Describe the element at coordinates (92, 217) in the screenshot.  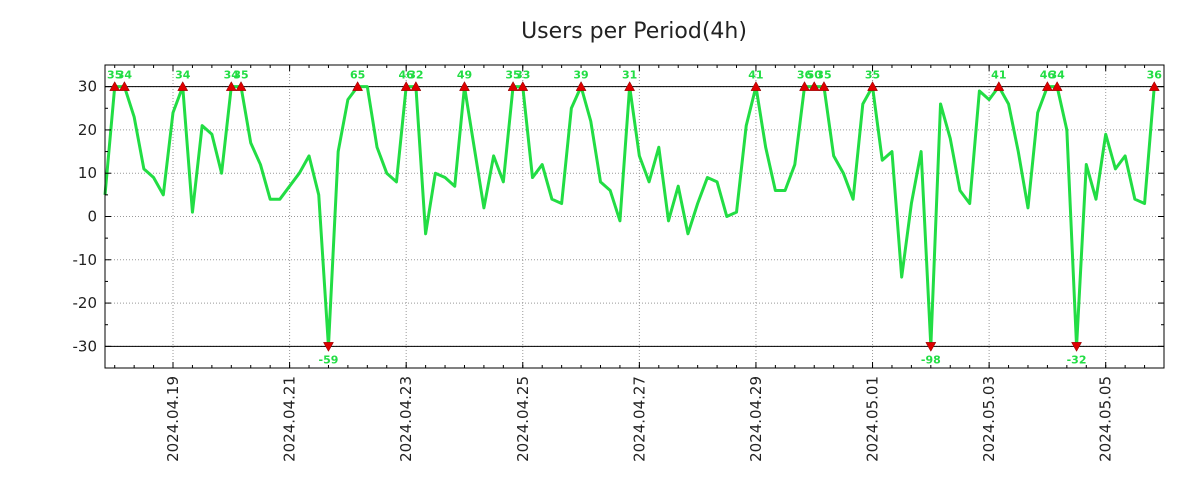
I see `y-tick-label: 0` at that location.